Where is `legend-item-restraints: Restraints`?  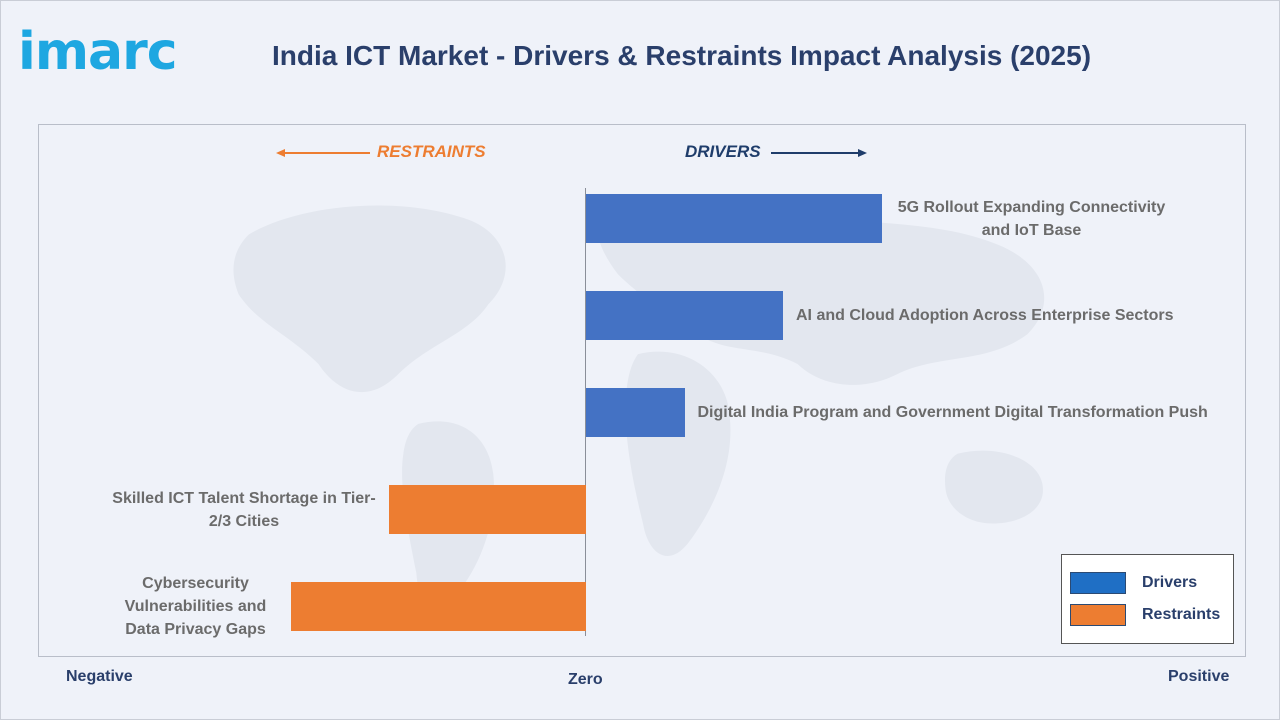
legend-item-restraints: Restraints is located at coordinates (1145, 615).